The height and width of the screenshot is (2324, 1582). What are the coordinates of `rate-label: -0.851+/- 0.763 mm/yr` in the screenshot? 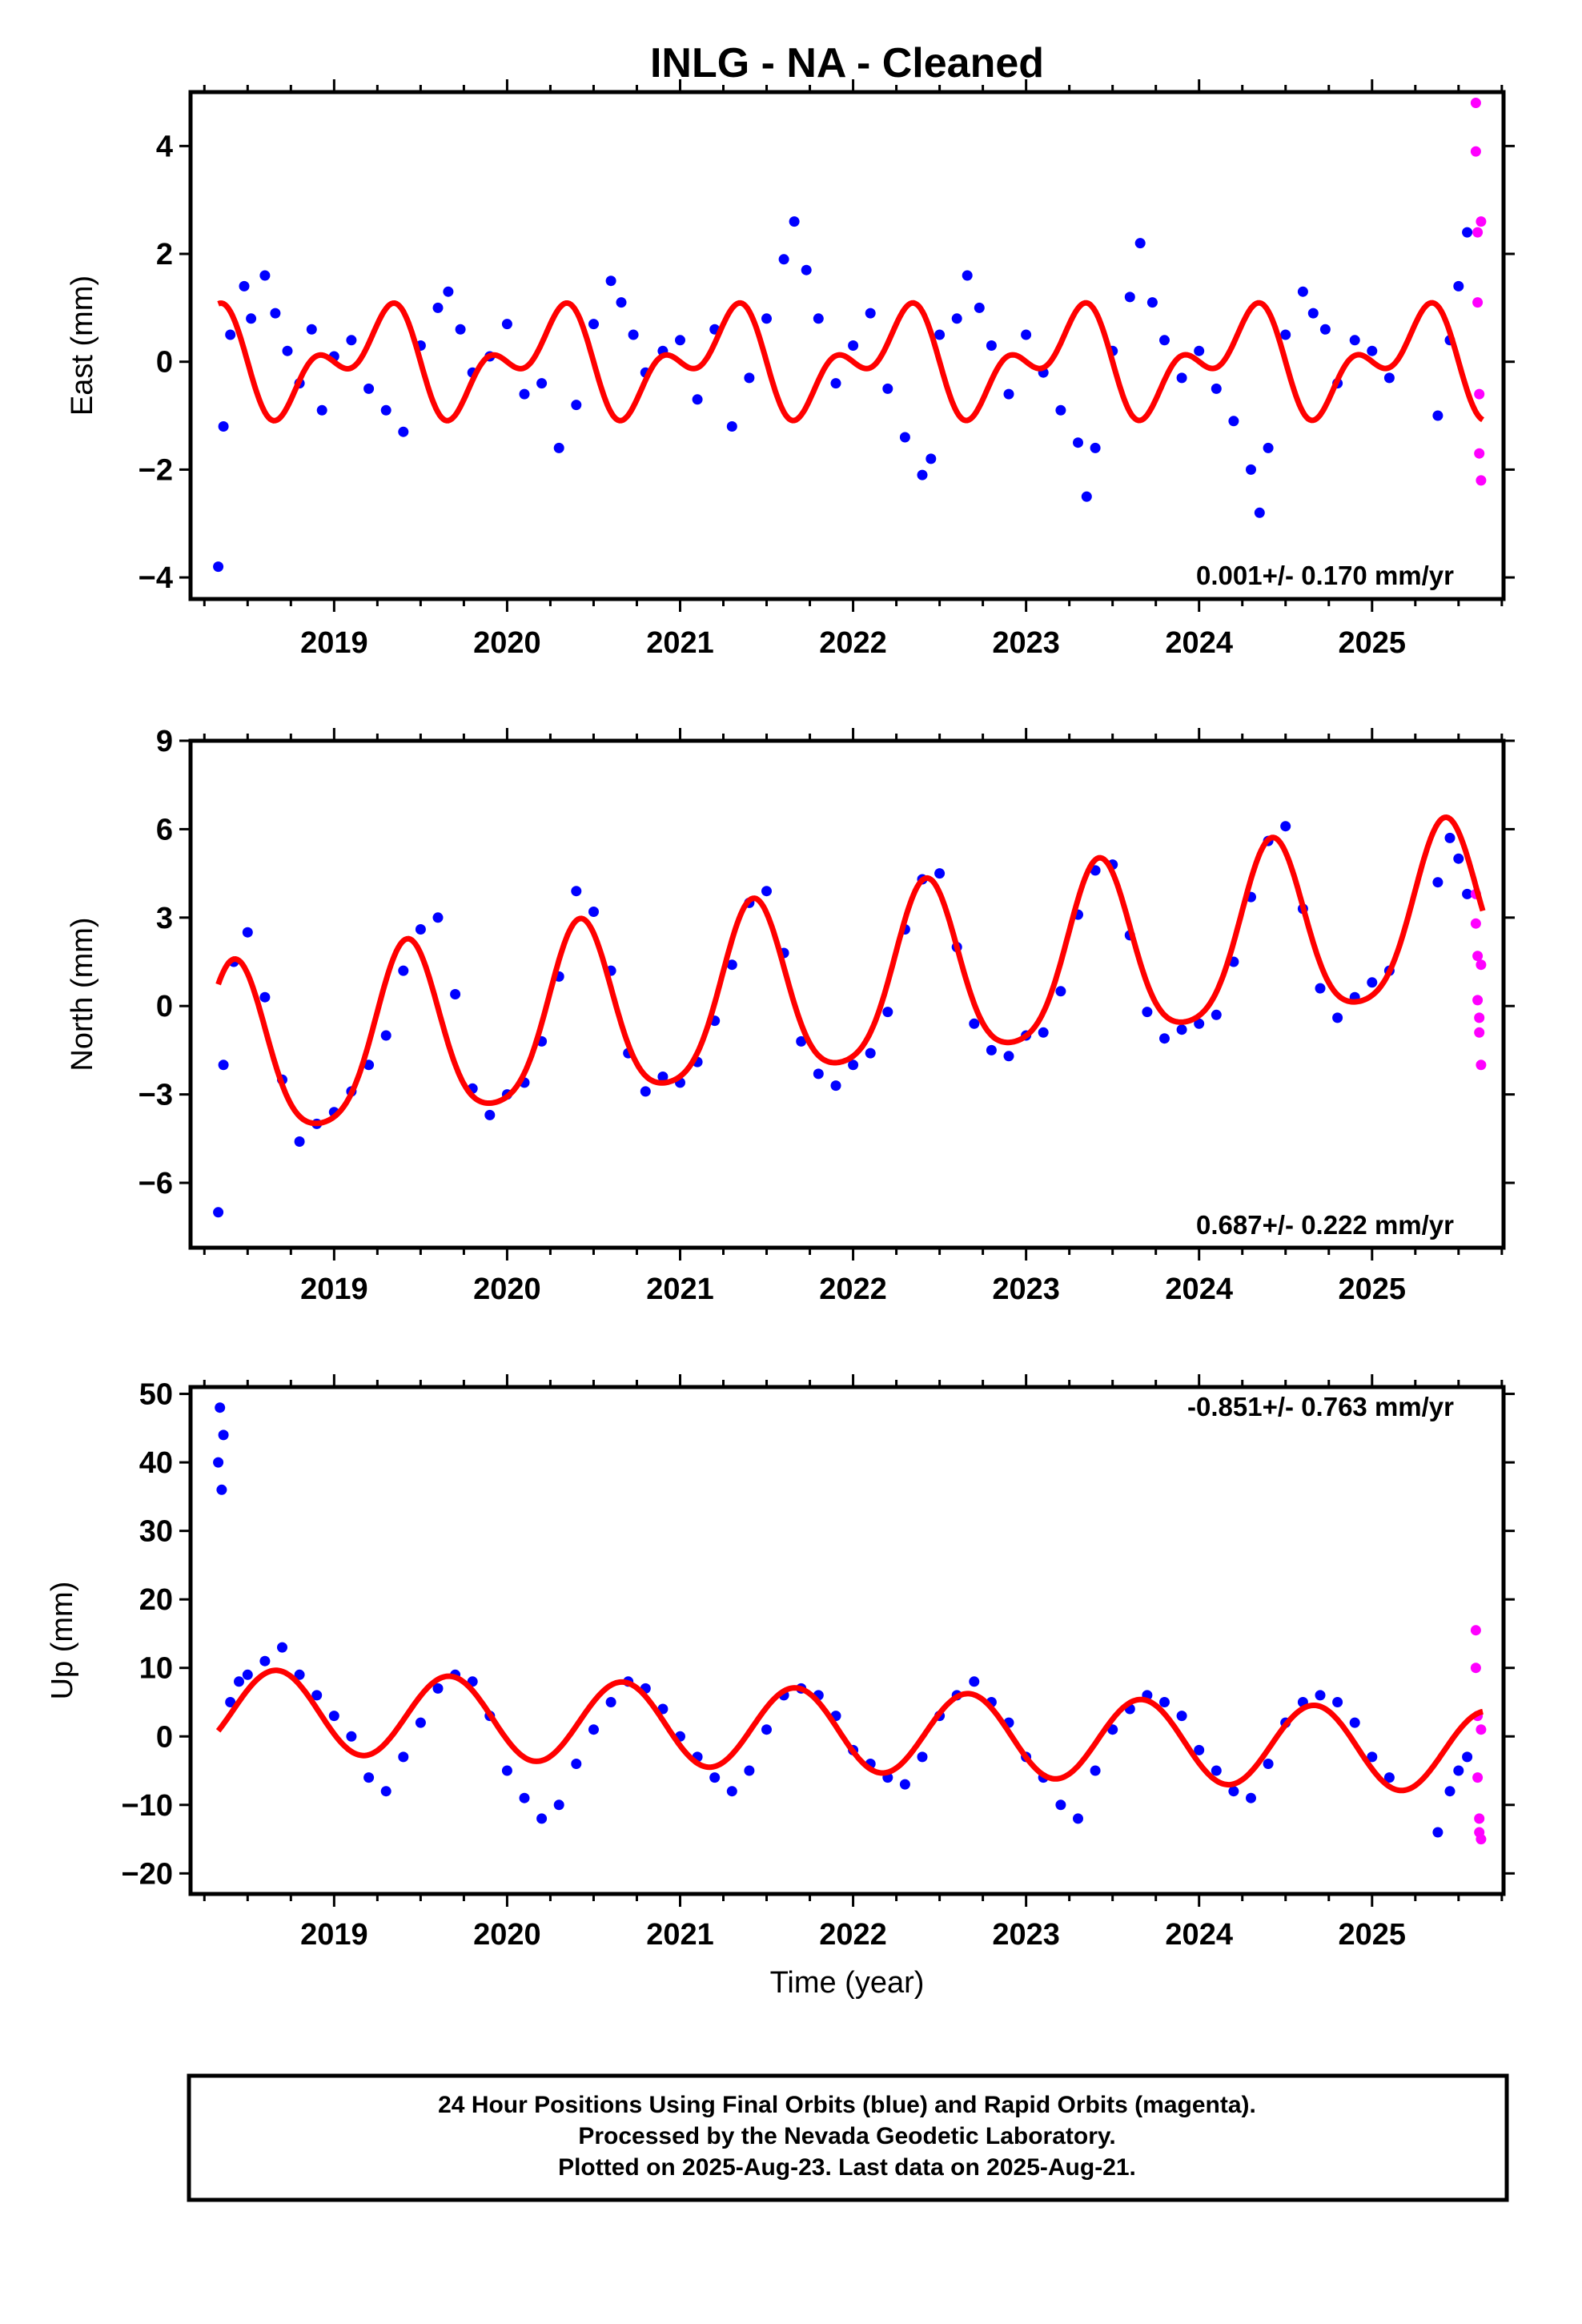 It's located at (1321, 1406).